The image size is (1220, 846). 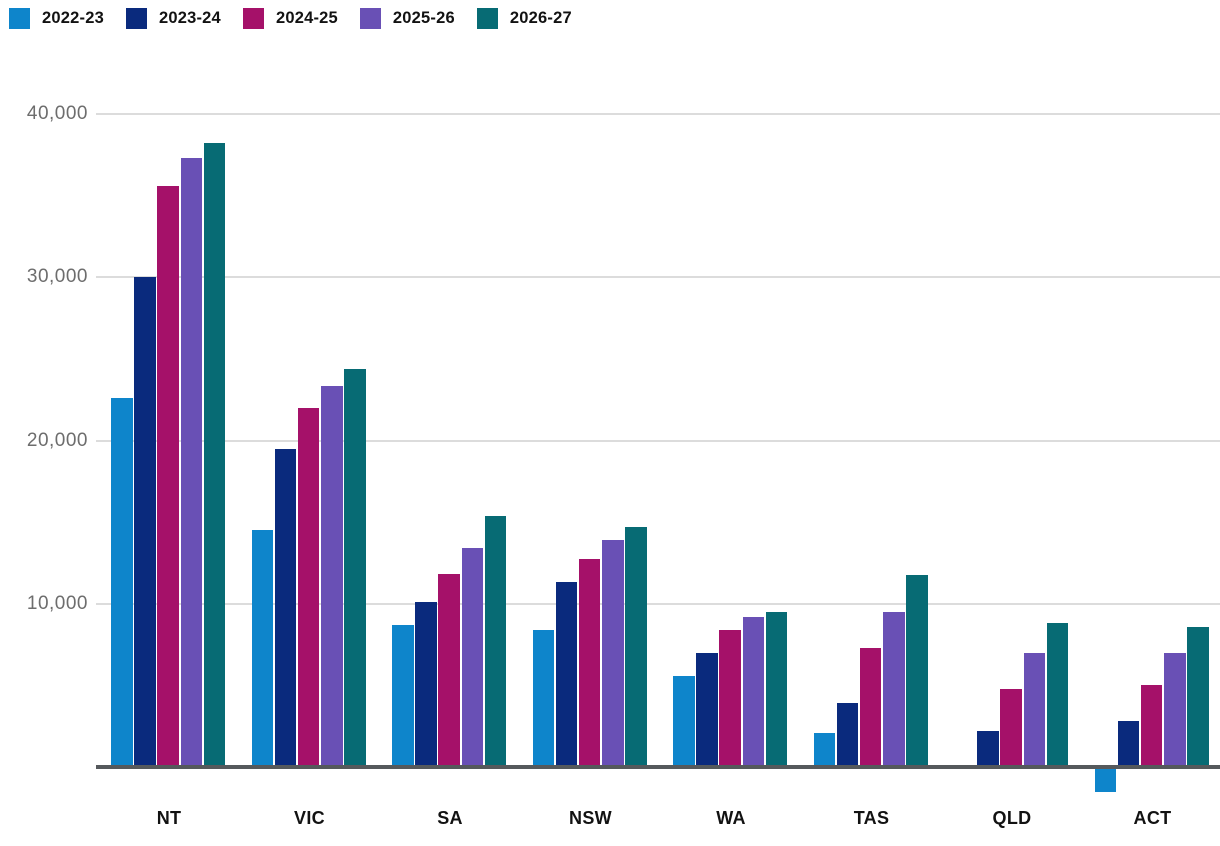 I want to click on x-axis-tick-label-QLD: QLD, so click(x=1012, y=818).